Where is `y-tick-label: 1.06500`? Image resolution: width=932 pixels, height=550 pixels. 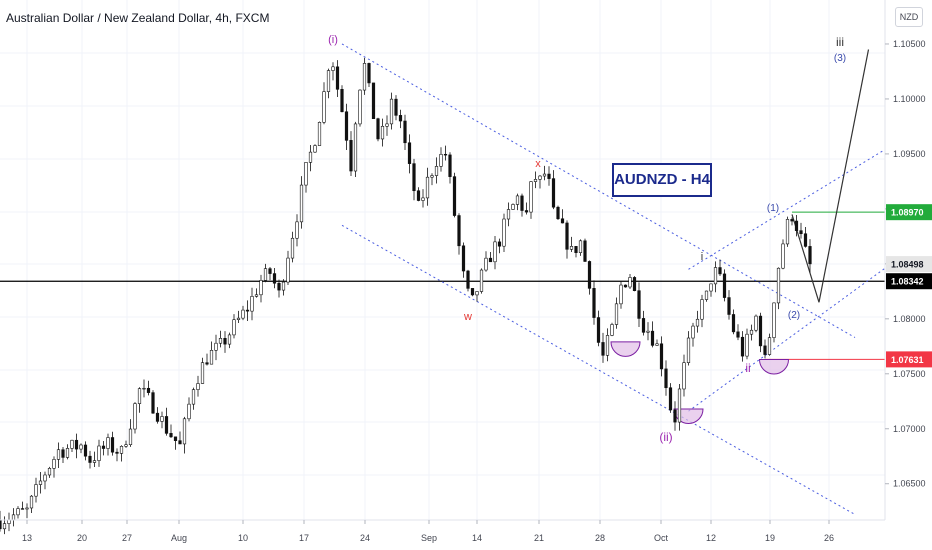 y-tick-label: 1.06500 is located at coordinates (909, 484).